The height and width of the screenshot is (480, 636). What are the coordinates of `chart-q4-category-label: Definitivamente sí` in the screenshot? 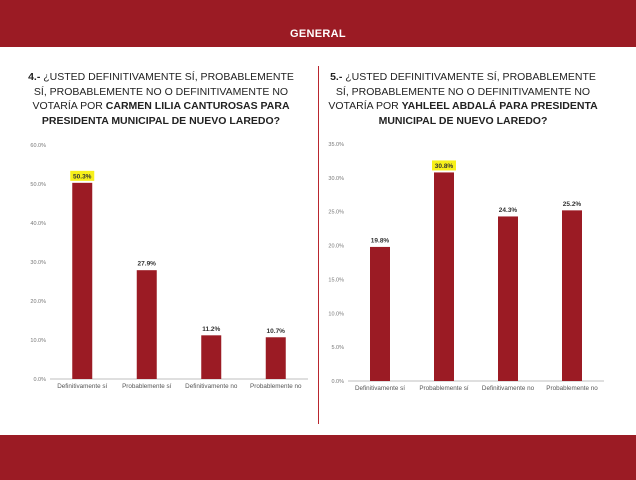 It's located at (82, 386).